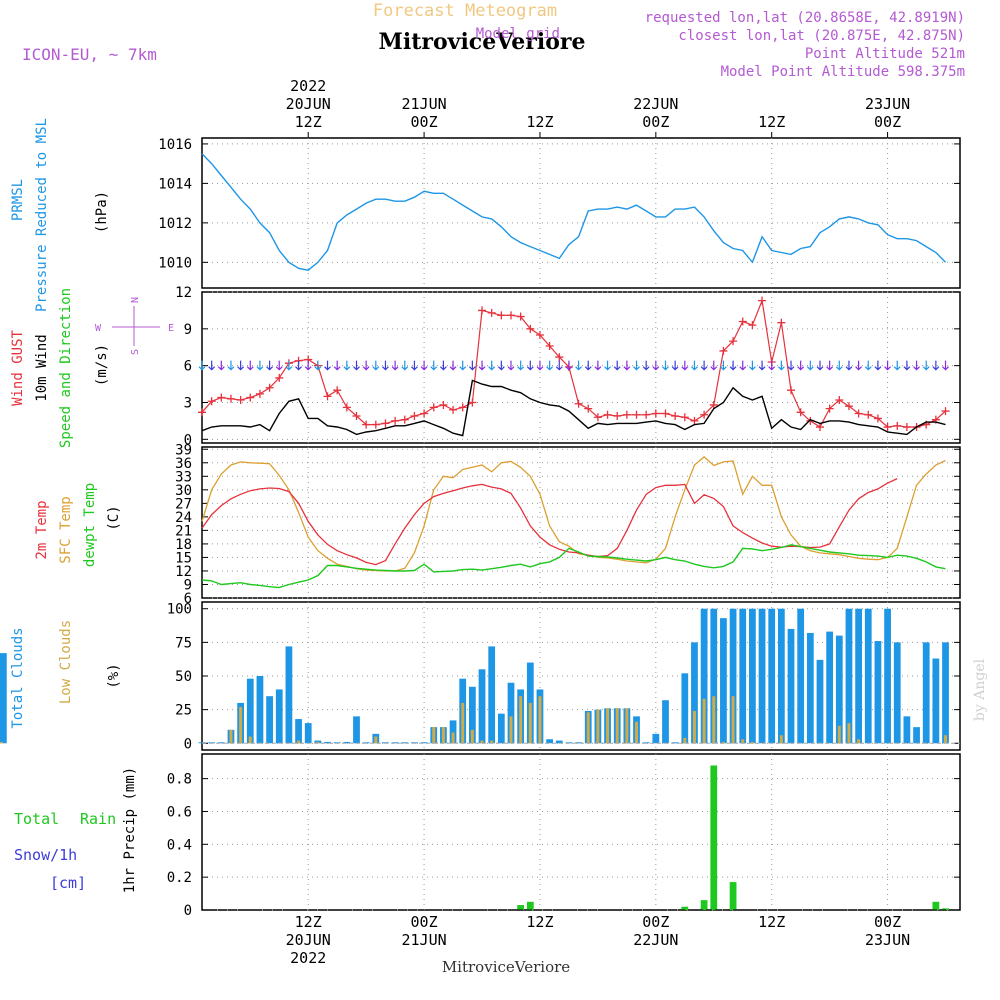  I want to click on bottom-time-label: 00Z, so click(887, 922).